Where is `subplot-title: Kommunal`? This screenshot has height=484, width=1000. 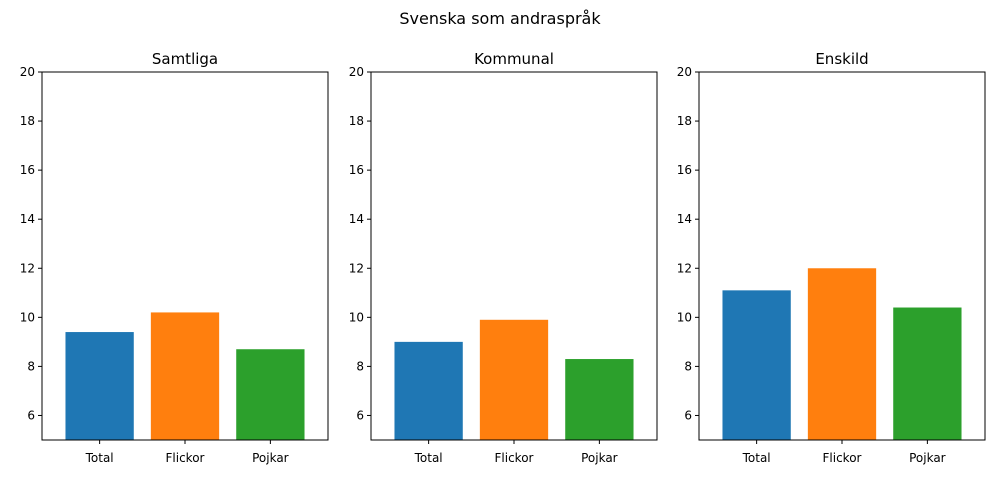
subplot-title: Kommunal is located at coordinates (514, 59).